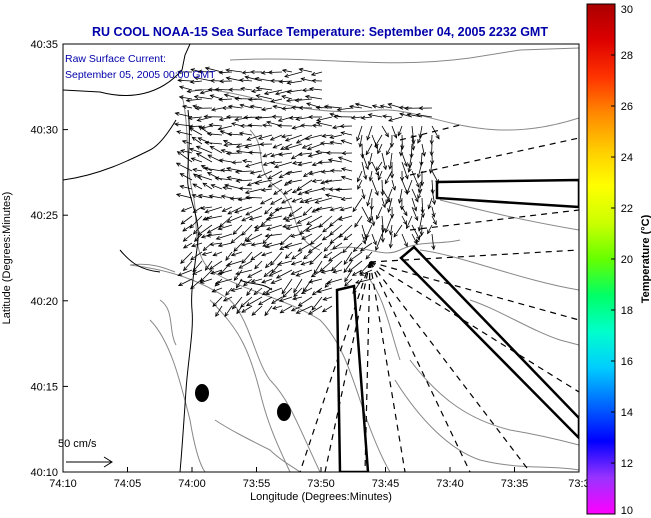  What do you see at coordinates (645, 258) in the screenshot?
I see `colorbar-label: Temperature (°C)` at bounding box center [645, 258].